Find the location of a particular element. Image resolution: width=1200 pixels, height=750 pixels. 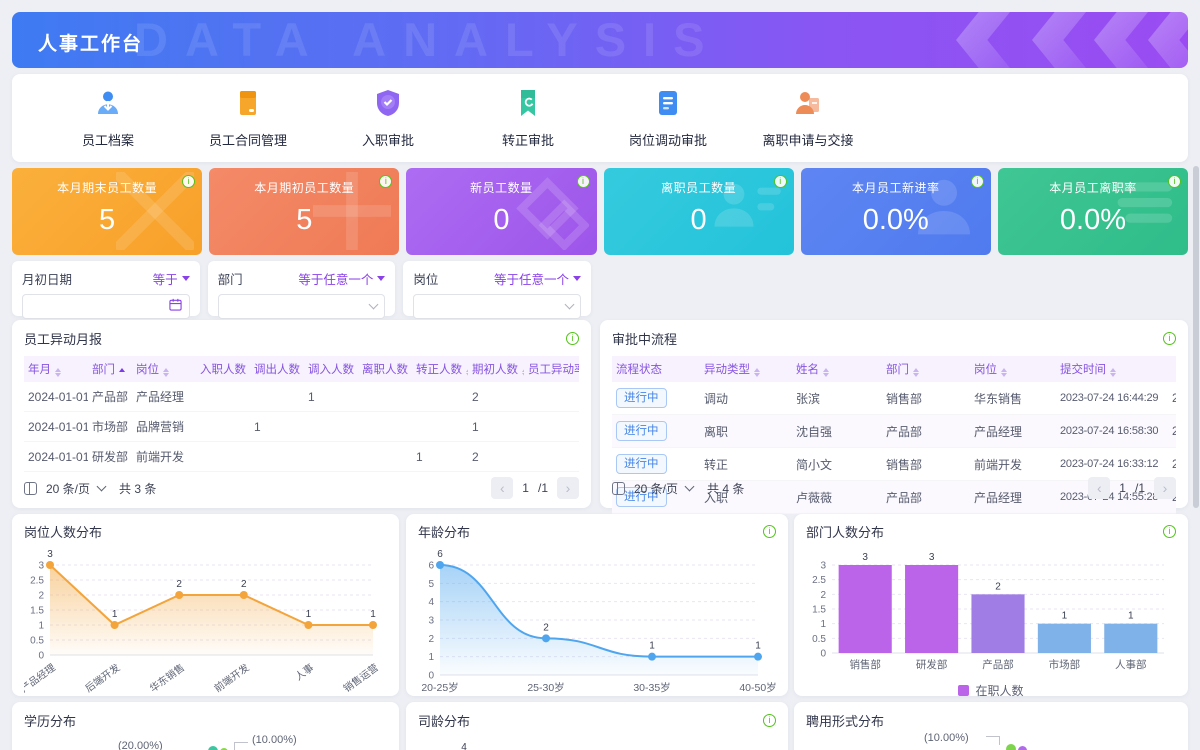

filter-date-input is located at coordinates (106, 306).